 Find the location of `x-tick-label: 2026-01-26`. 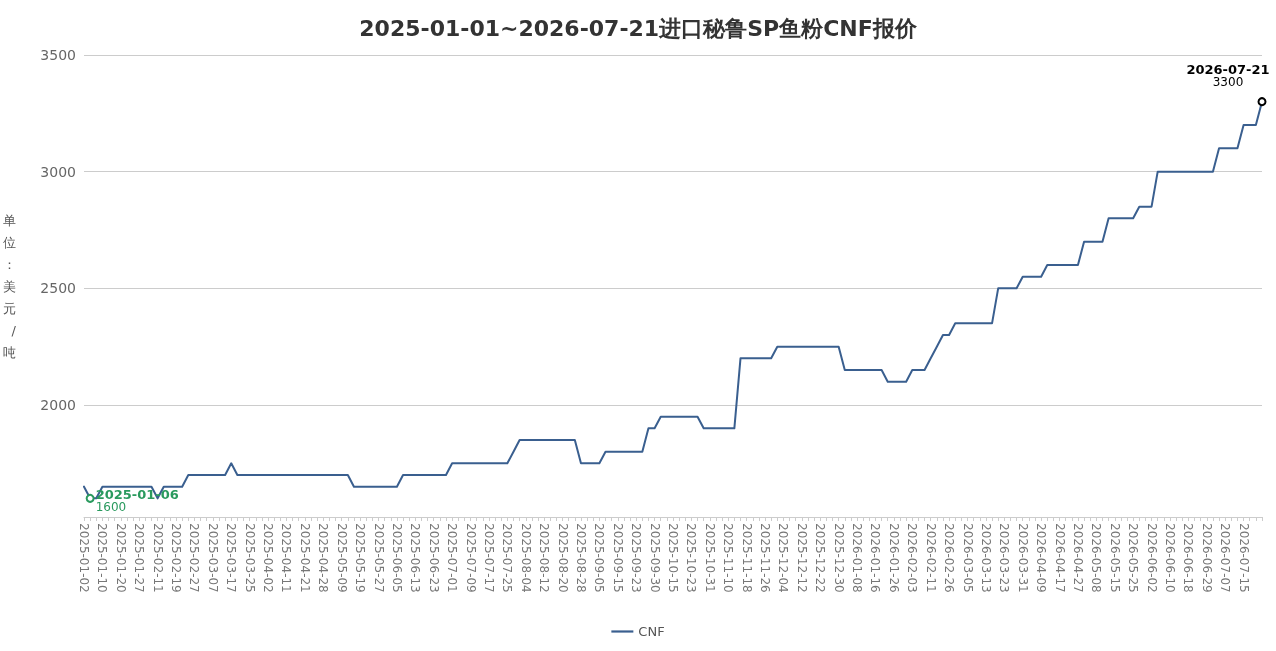

x-tick-label: 2026-01-26 is located at coordinates (893, 558).